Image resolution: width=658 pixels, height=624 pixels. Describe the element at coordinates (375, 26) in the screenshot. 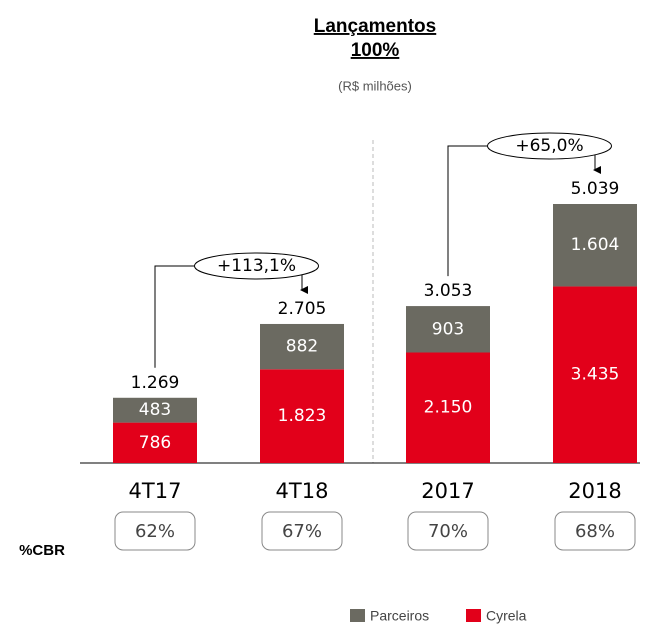

I see `chart-title: Lançamentos` at that location.